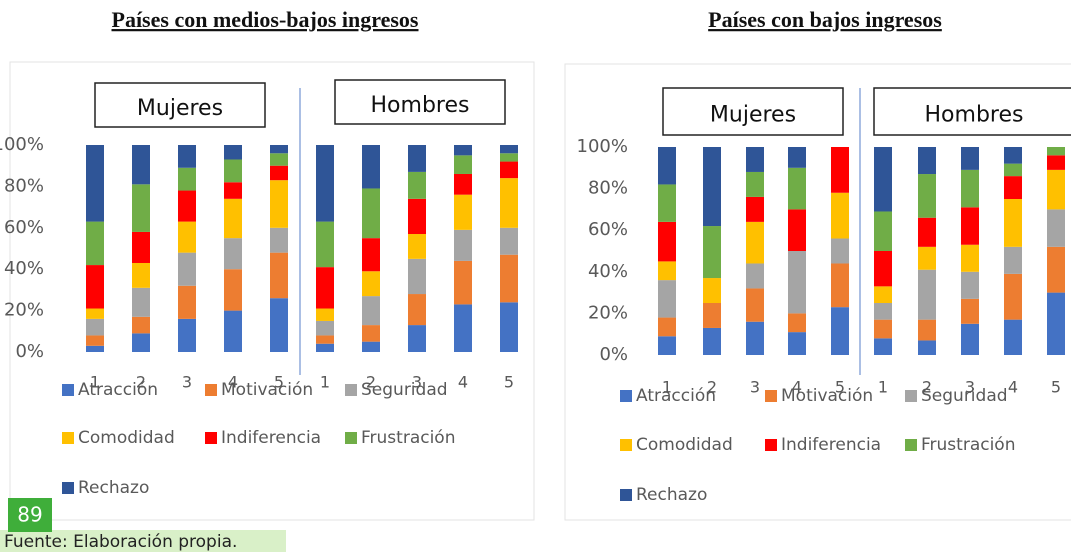 The image size is (1071, 555). Describe the element at coordinates (24, 185) in the screenshot. I see `y-tick-label: 80%` at that location.